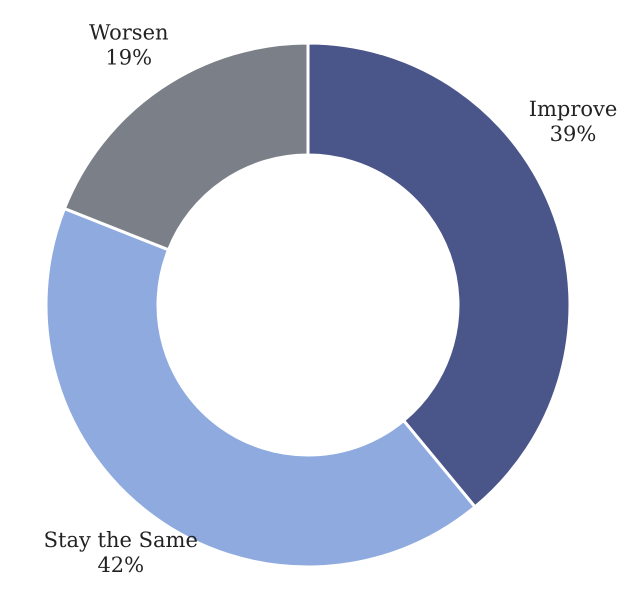 Image resolution: width=630 pixels, height=603 pixels. I want to click on data-label: 42%, so click(120, 564).